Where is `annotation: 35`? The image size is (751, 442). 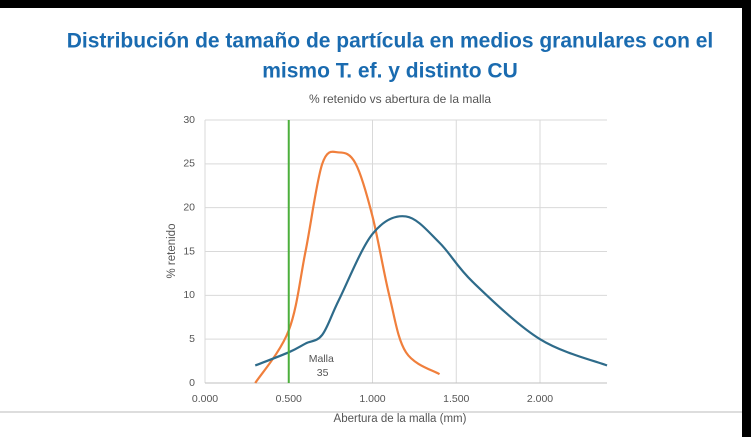
annotation: 35 is located at coordinates (323, 373).